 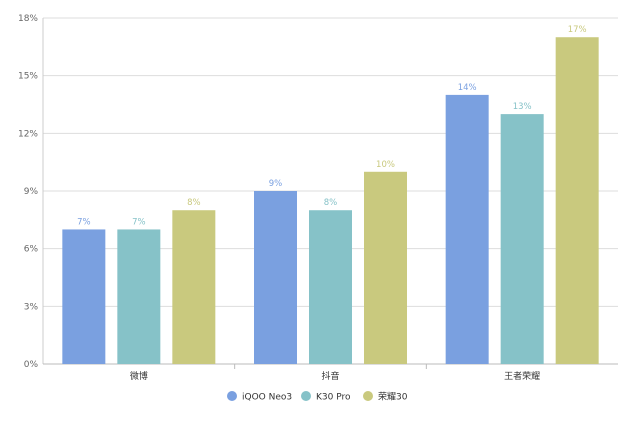 What do you see at coordinates (333, 398) in the screenshot?
I see `legend-label: K30 Pro` at bounding box center [333, 398].